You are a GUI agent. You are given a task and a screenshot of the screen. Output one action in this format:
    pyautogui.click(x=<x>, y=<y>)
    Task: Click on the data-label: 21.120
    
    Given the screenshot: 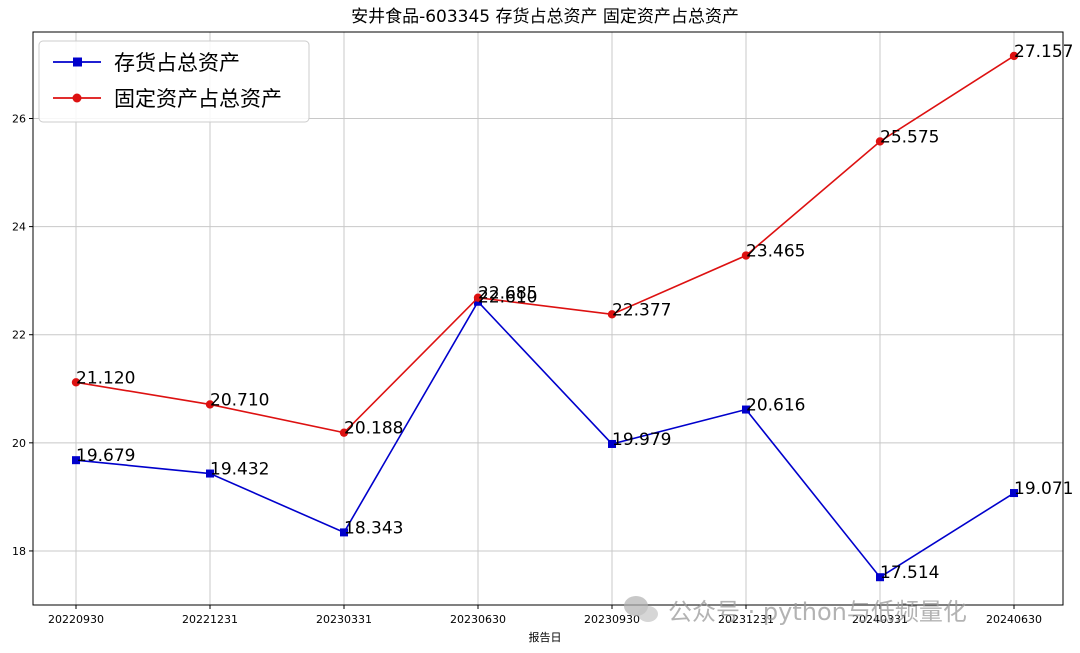 What is the action you would take?
    pyautogui.click(x=105, y=378)
    